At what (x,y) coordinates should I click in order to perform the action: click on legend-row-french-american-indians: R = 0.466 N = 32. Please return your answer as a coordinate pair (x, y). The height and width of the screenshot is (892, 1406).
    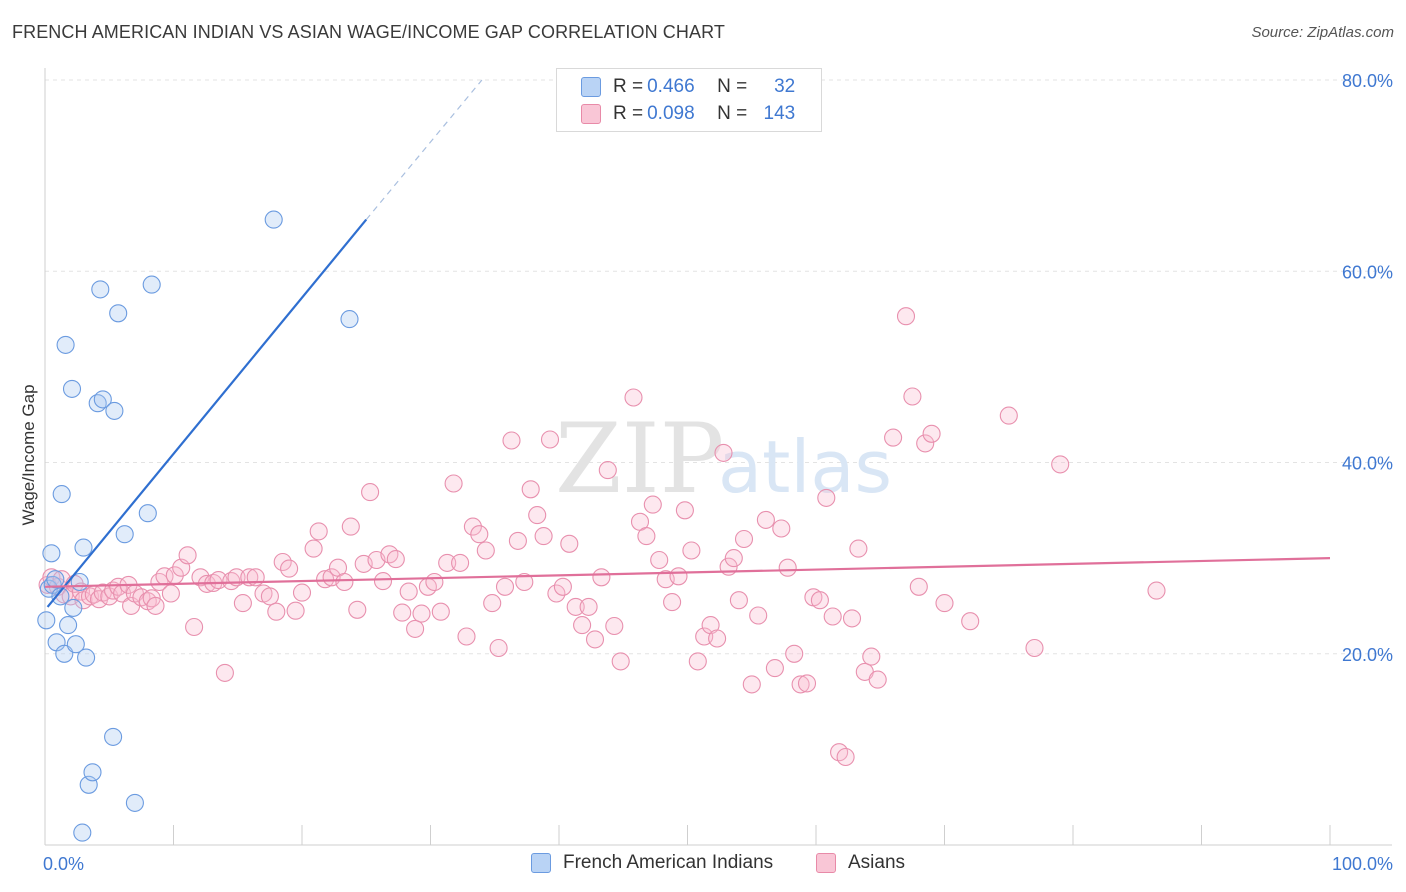
    Looking at the image, I should click on (688, 87).